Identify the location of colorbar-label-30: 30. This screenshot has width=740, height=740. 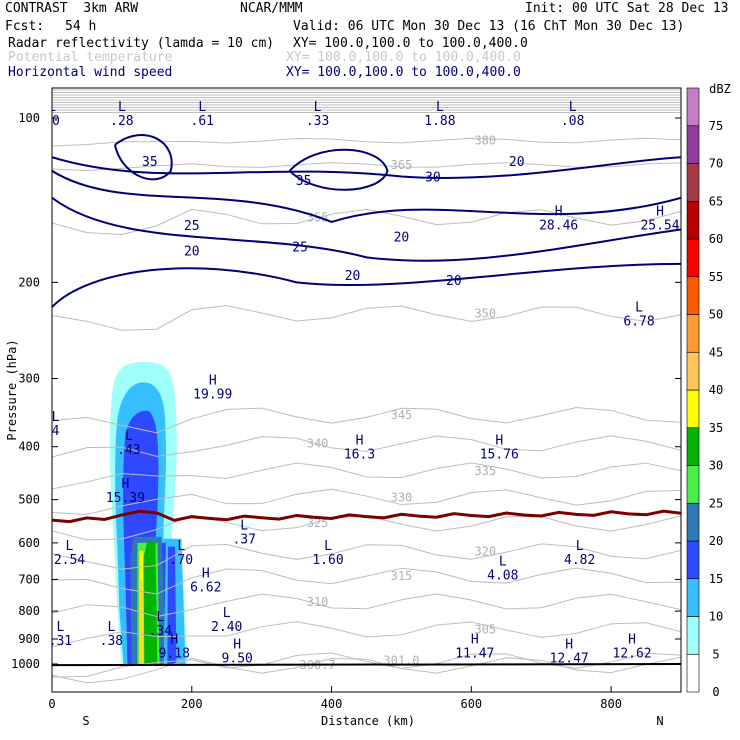
(716, 466).